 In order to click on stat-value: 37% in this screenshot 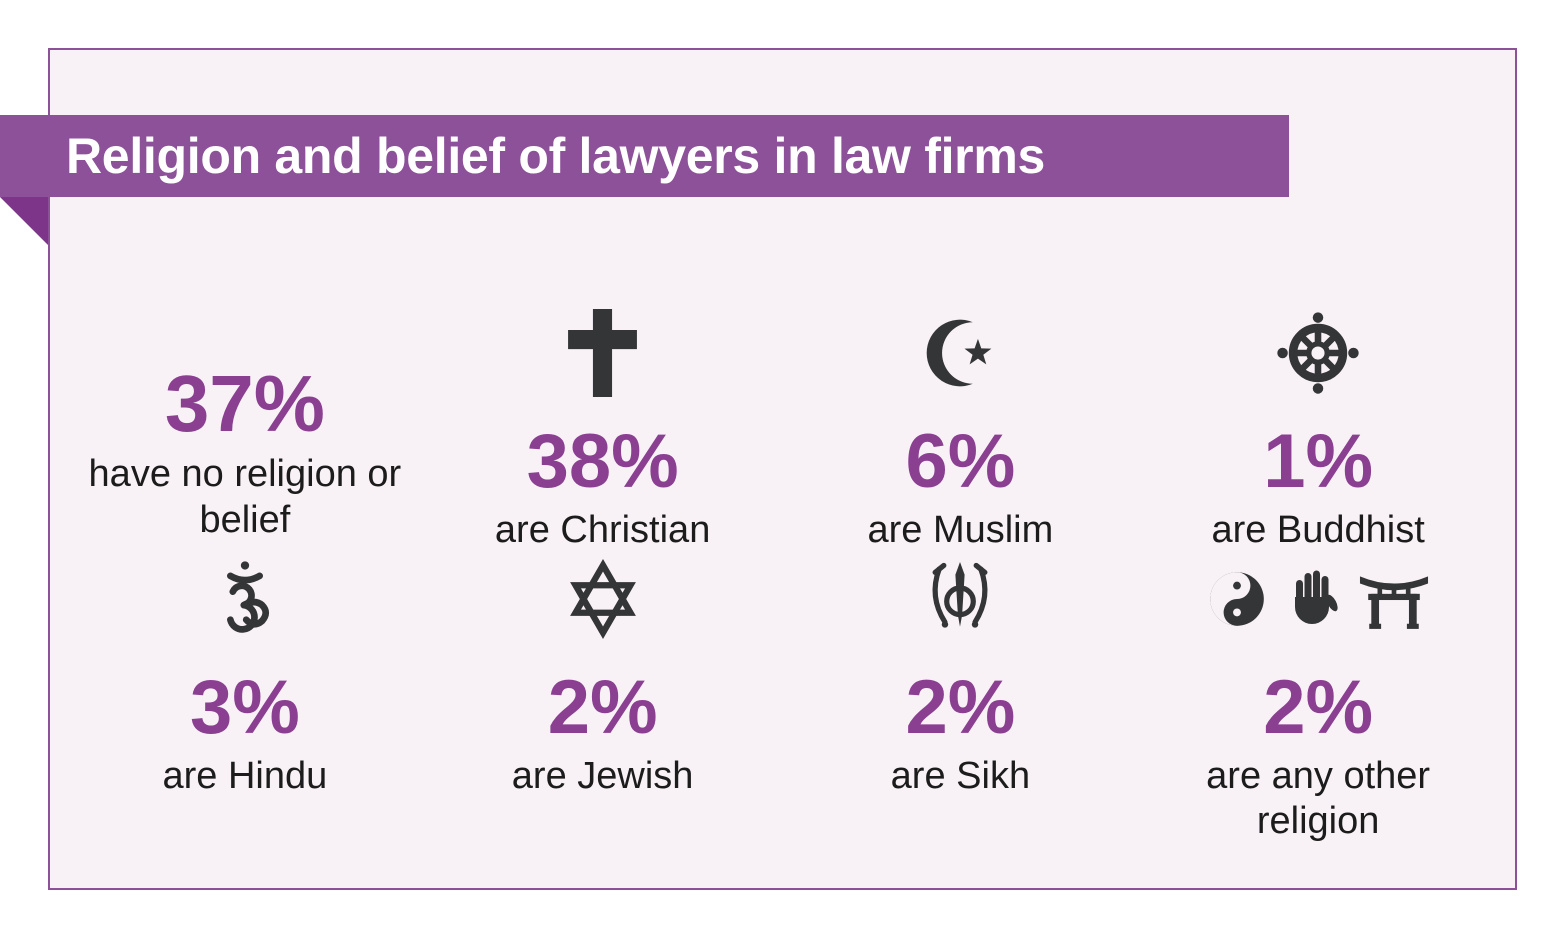, I will do `click(244, 403)`.